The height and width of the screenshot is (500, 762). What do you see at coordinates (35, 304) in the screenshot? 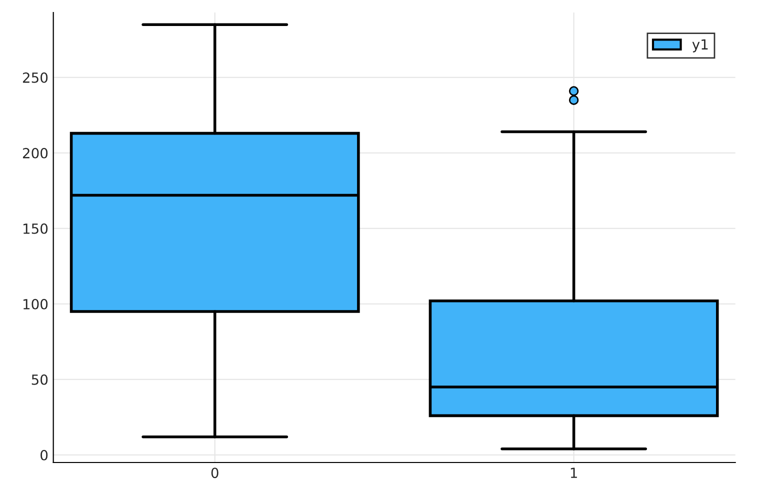
I see `y-tick-label: 100` at bounding box center [35, 304].